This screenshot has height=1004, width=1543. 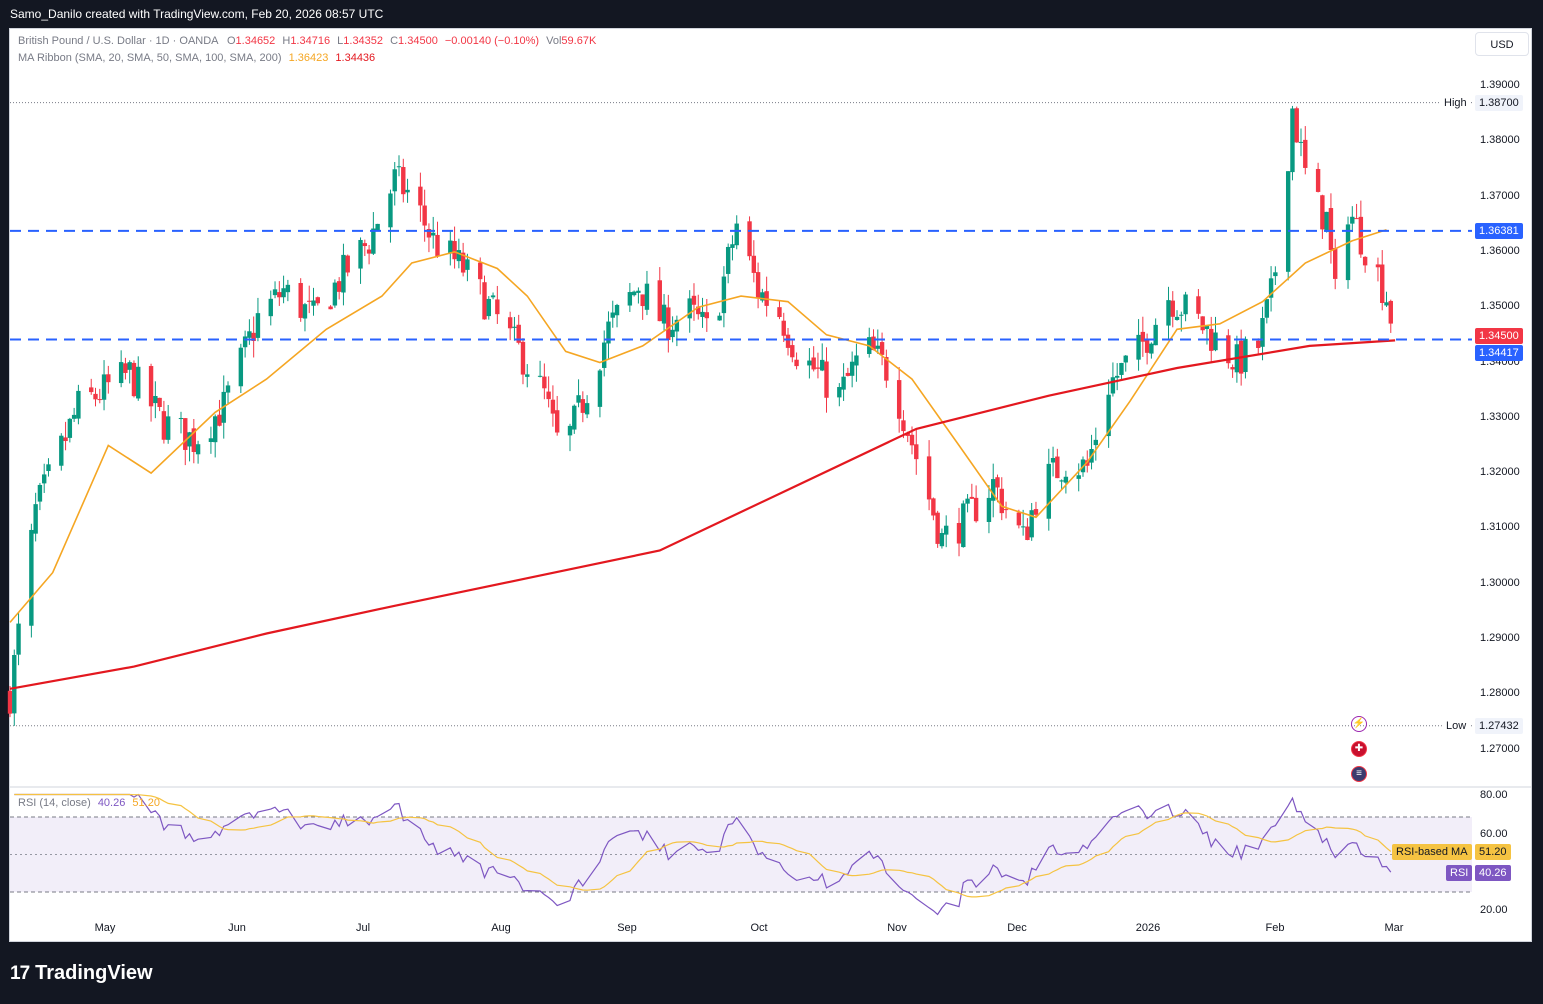 I want to click on symbol-name: British Pound / U.S. Dollar · 1D · OANDA, so click(x=118, y=41).